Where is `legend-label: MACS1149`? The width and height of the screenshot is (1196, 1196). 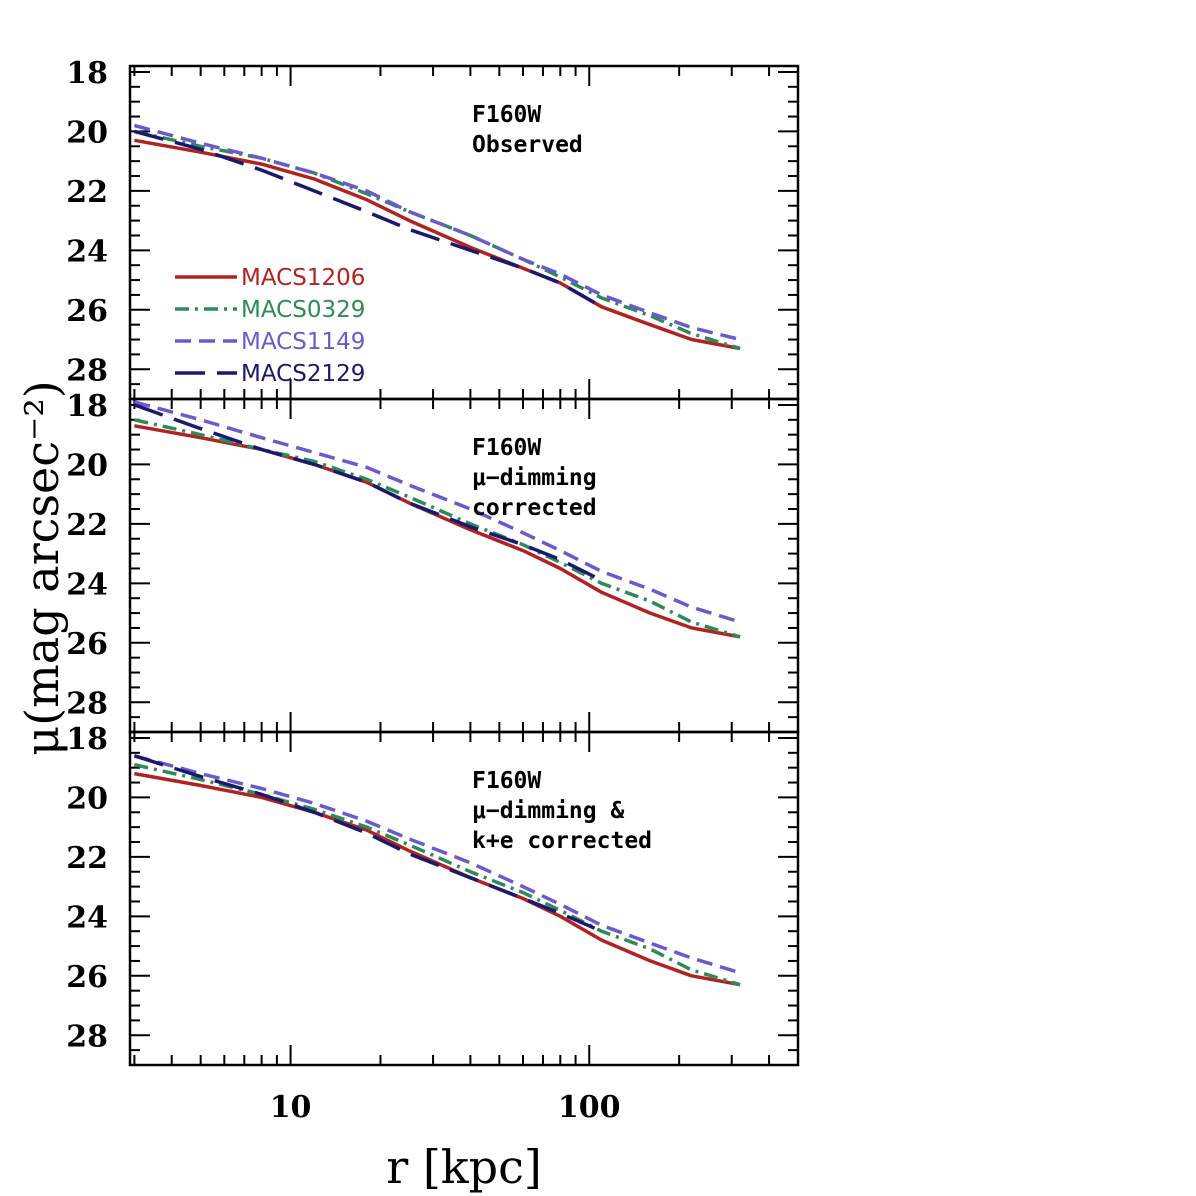
legend-label: MACS1149 is located at coordinates (303, 342).